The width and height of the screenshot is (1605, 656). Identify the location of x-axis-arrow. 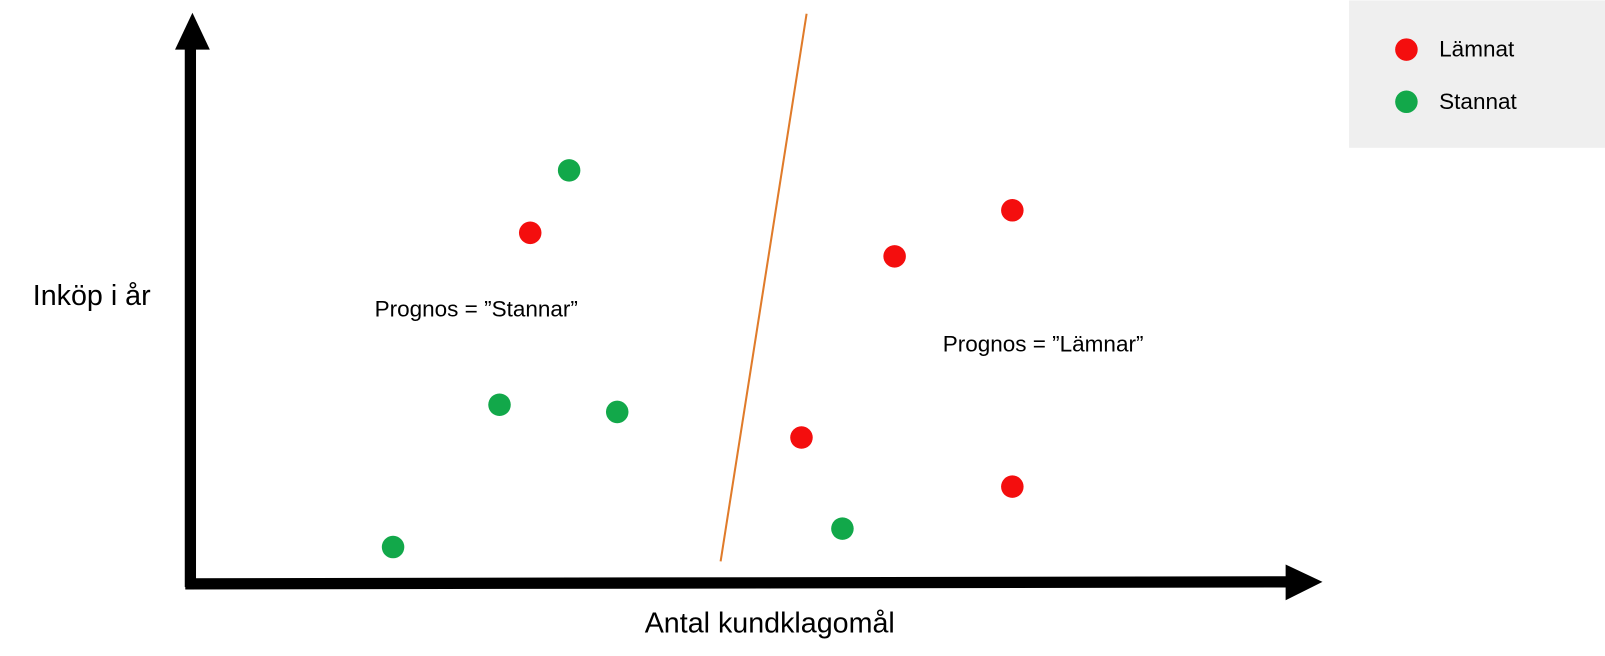
(1304, 582).